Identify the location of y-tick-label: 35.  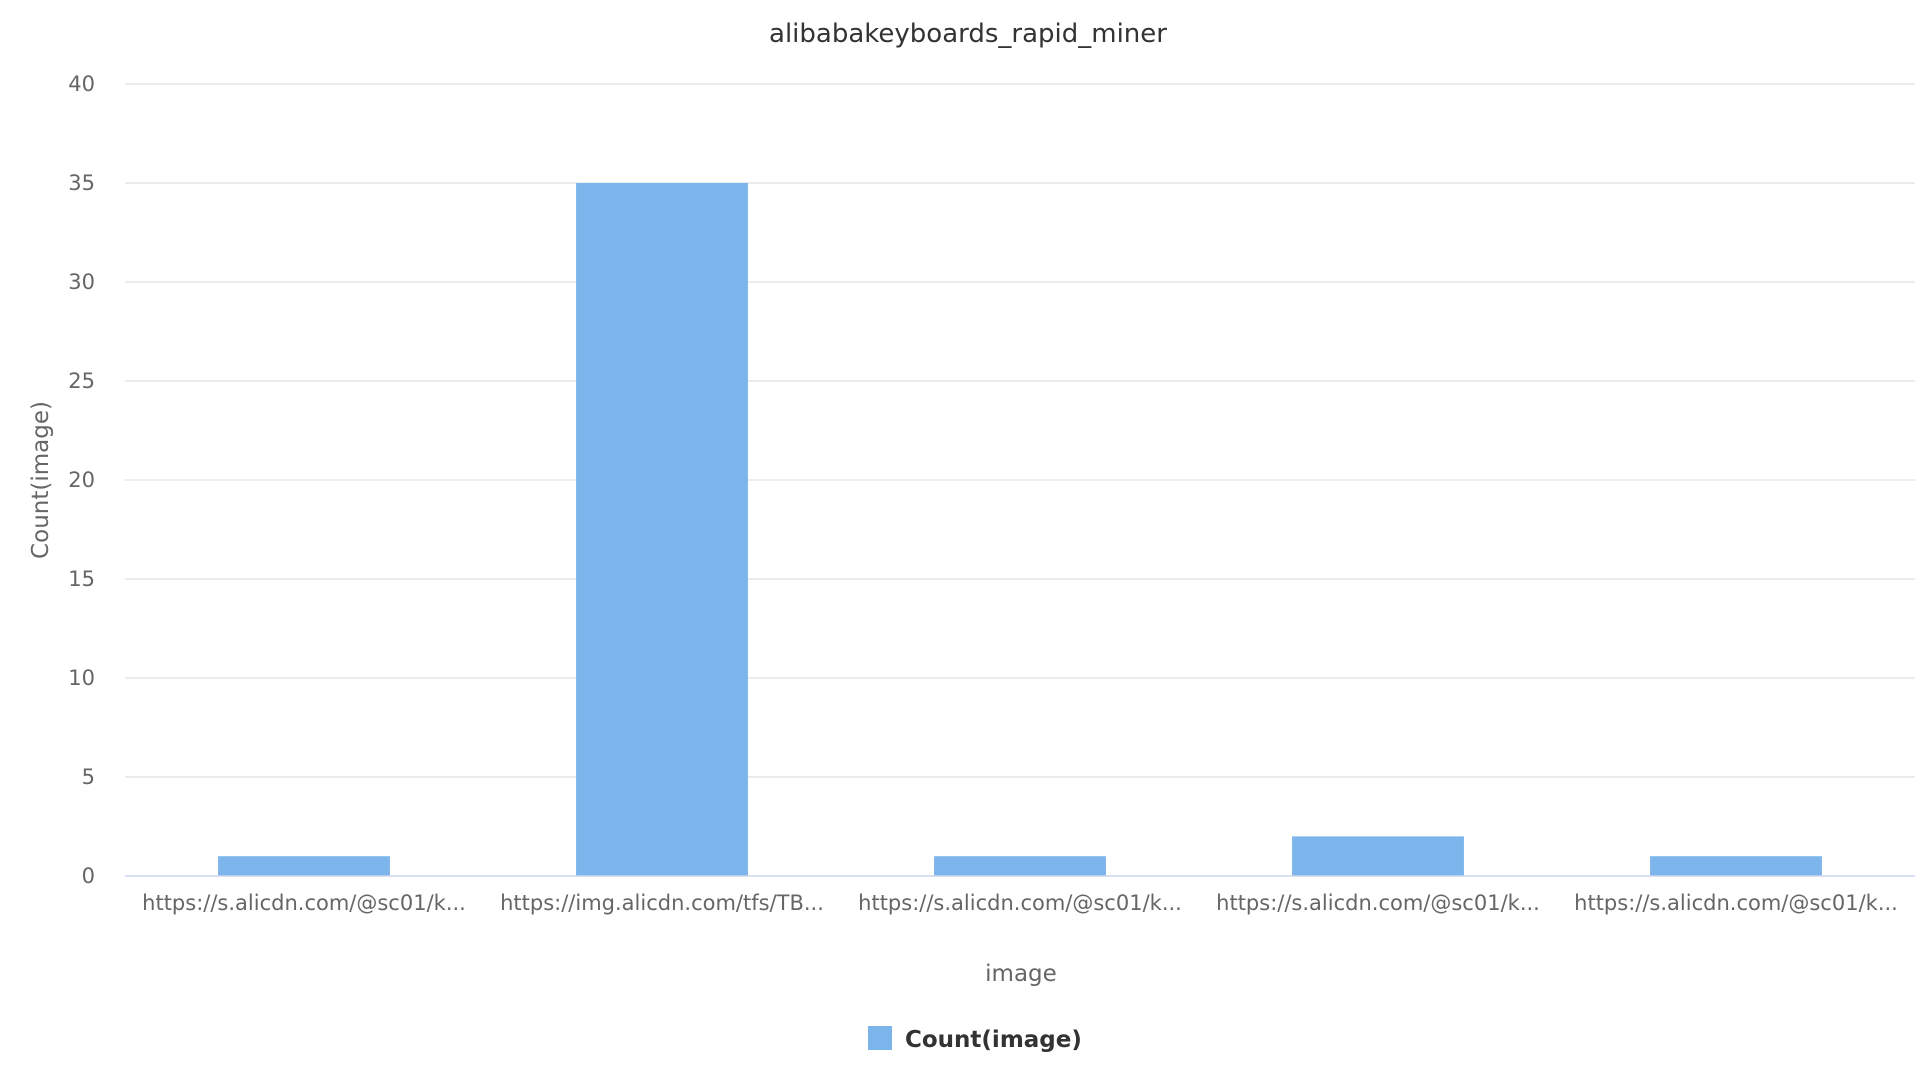
(81, 183).